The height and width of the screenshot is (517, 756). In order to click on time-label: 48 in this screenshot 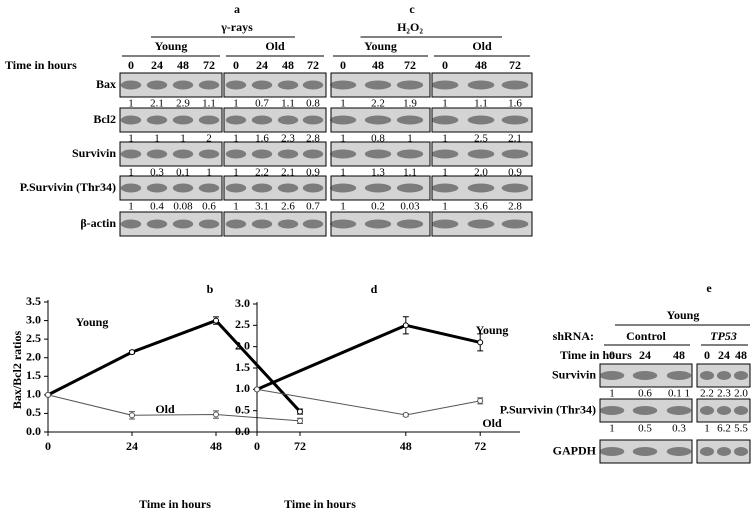, I will do `click(288, 65)`.